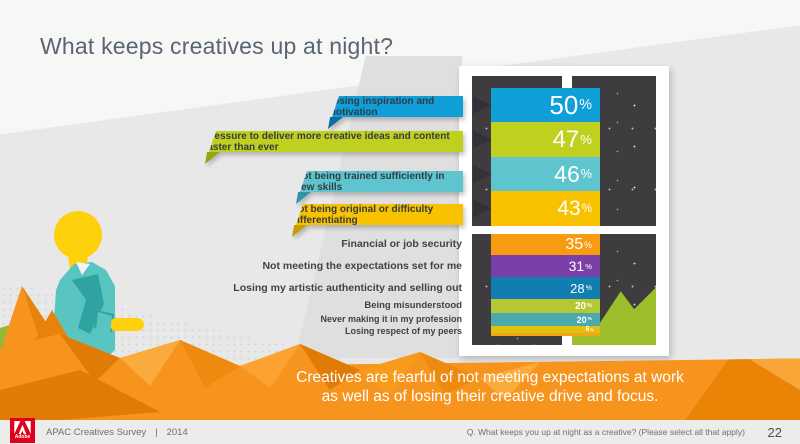  What do you see at coordinates (545, 288) in the screenshot?
I see `bar-value: 28%` at bounding box center [545, 288].